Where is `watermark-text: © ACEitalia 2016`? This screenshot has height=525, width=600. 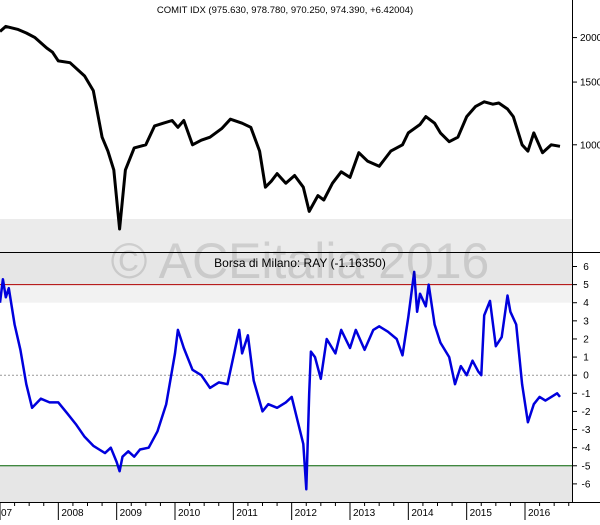 watermark-text: © ACEitalia 2016 is located at coordinates (300, 261).